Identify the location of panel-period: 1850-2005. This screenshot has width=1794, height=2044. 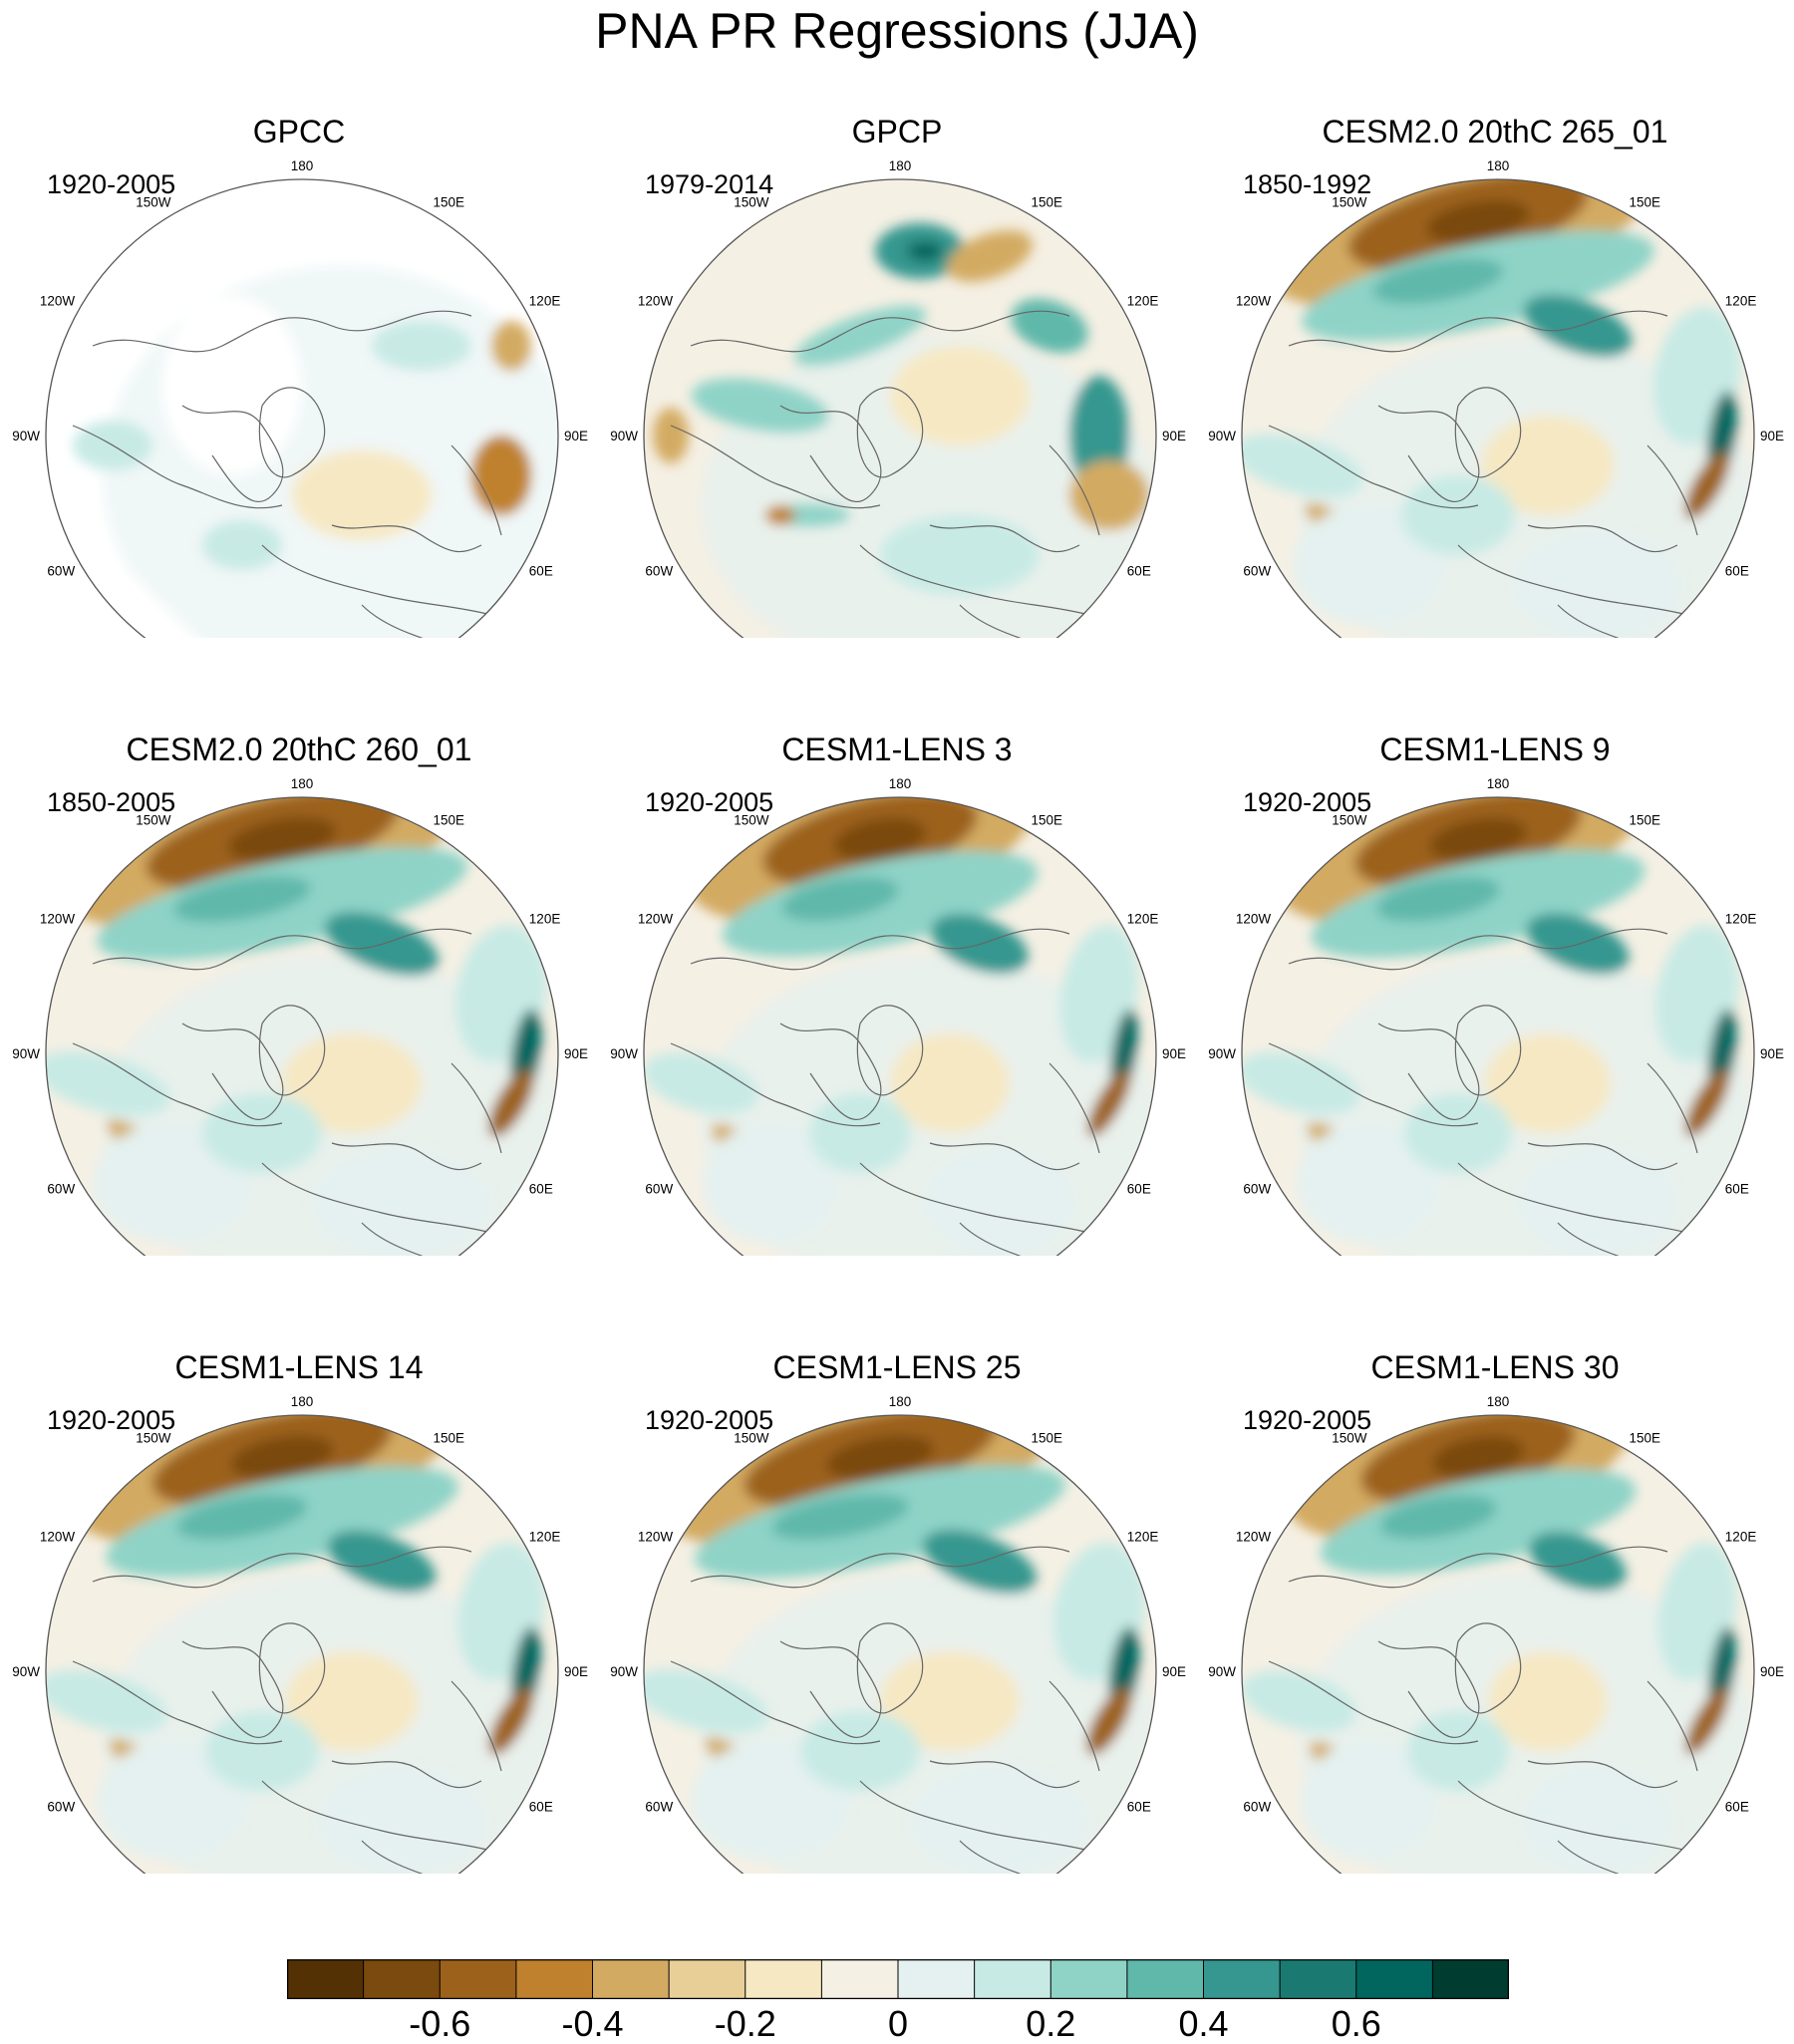
(111, 802).